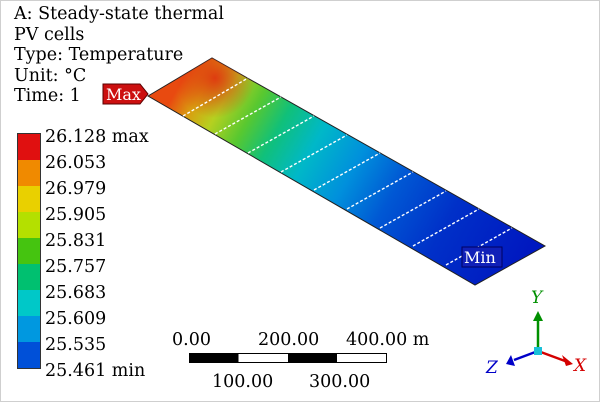  I want to click on legend-value: 25.757, so click(76, 267).